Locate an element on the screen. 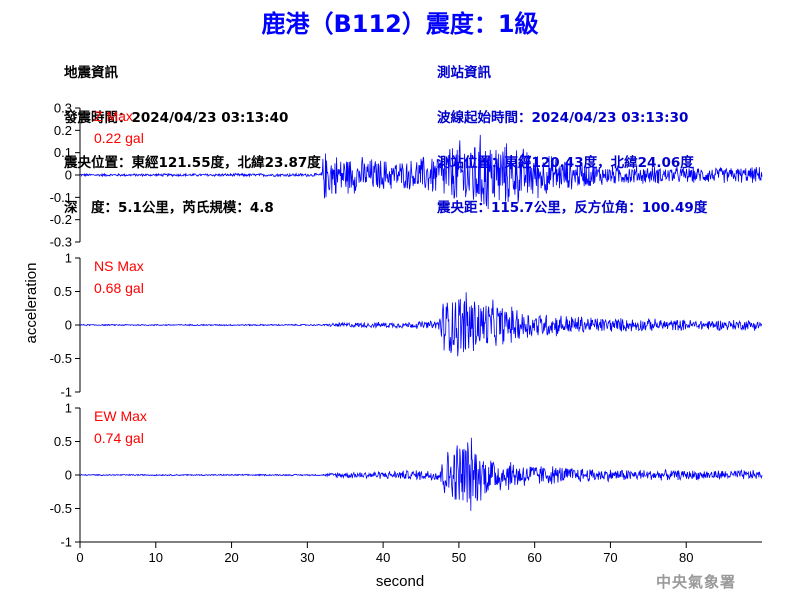 The image size is (800, 600). page-title: 鹿港（B112）震度：1級 is located at coordinates (400, 24).